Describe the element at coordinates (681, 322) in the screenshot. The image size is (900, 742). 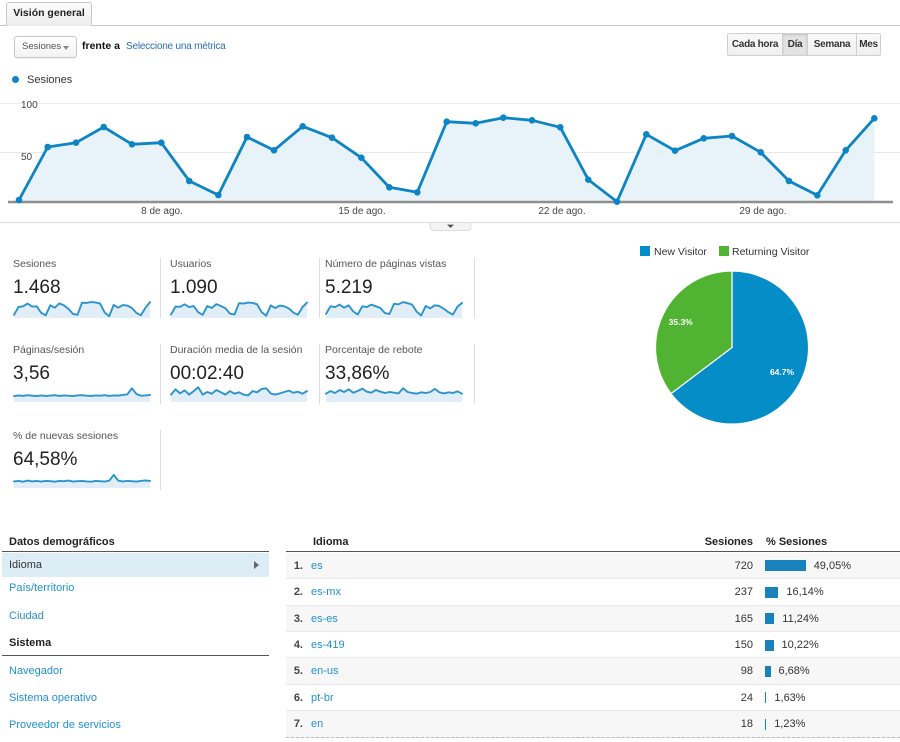
I see `svg-text: 35.3%` at that location.